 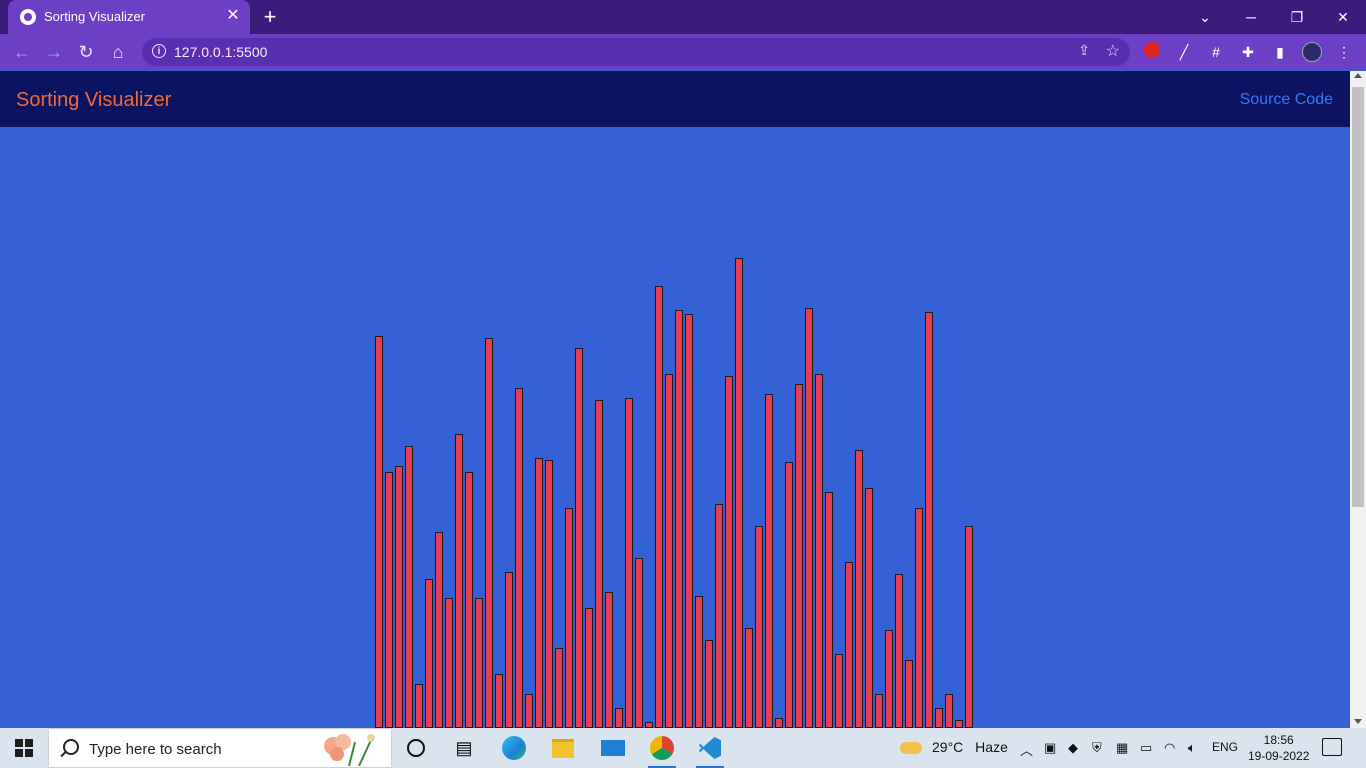 What do you see at coordinates (1344, 52) in the screenshot?
I see `browser-menu-icon: ⋮` at bounding box center [1344, 52].